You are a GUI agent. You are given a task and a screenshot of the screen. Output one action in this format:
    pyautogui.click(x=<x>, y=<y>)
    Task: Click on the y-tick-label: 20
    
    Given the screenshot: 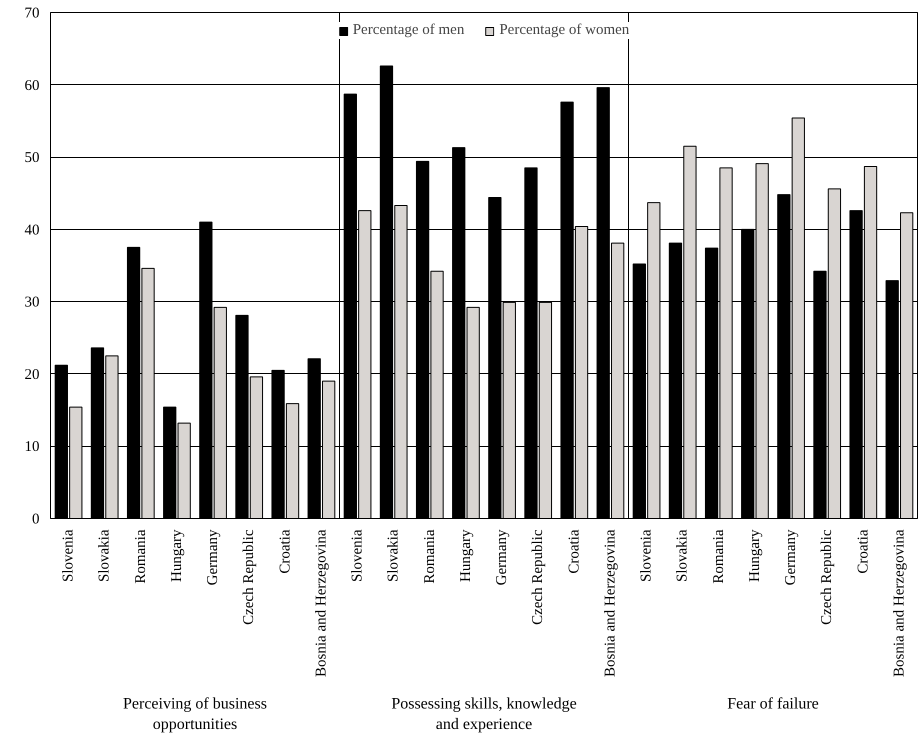 What is the action you would take?
    pyautogui.click(x=32, y=374)
    